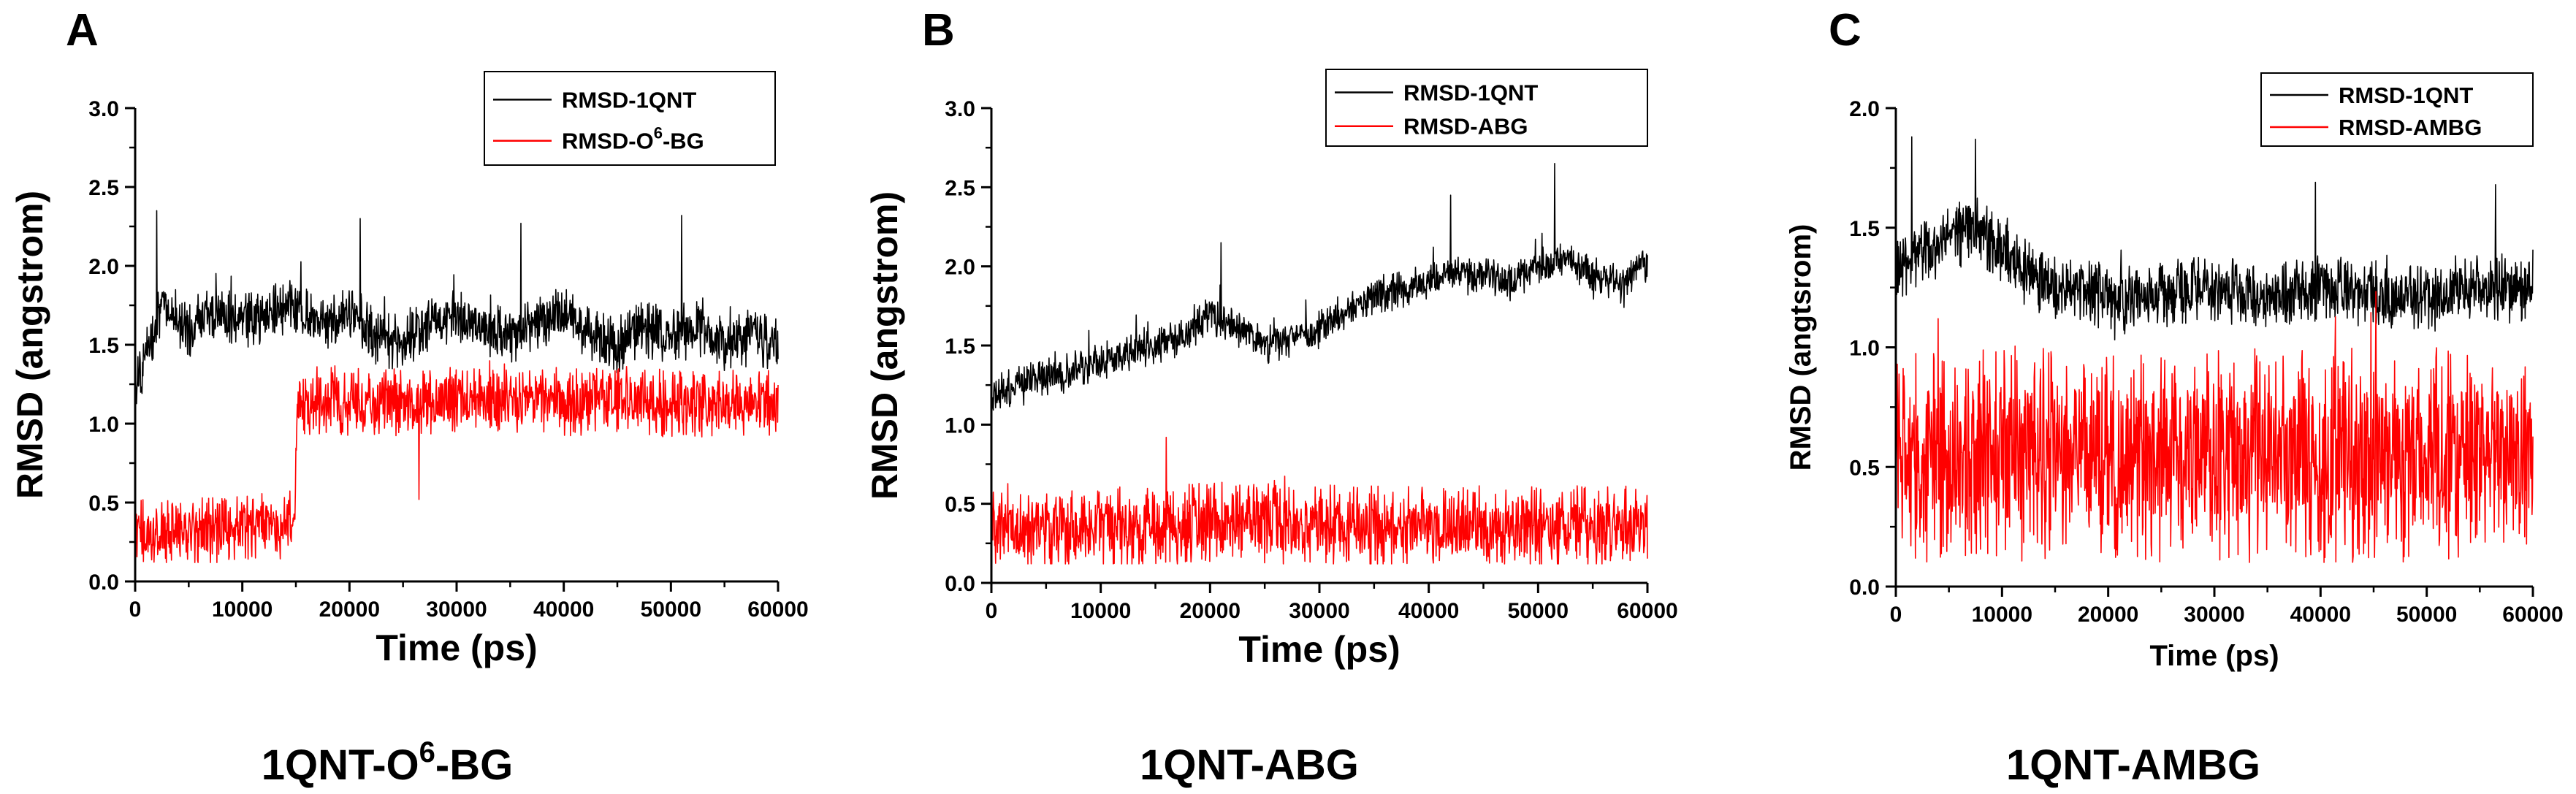 This screenshot has height=794, width=2576. I want to click on panel-label: C, so click(1845, 30).